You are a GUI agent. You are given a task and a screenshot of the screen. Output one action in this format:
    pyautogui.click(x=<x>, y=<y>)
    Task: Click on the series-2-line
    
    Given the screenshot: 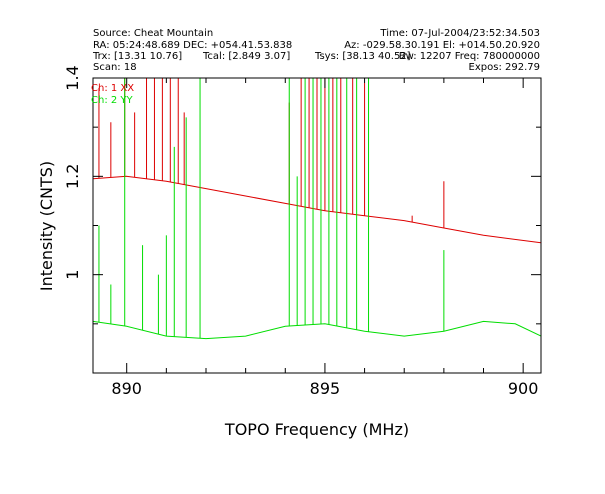 What is the action you would take?
    pyautogui.click(x=317, y=330)
    